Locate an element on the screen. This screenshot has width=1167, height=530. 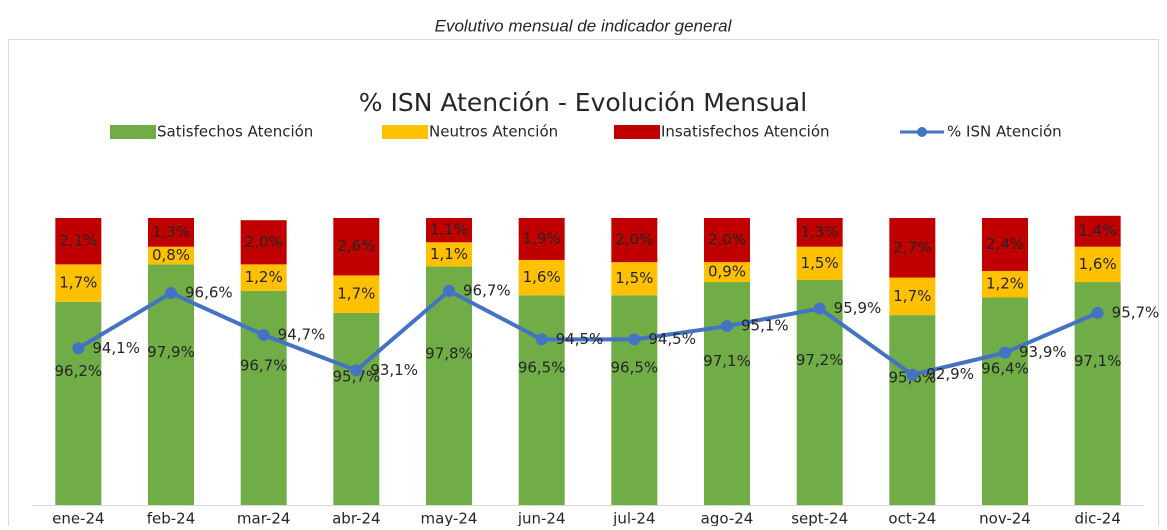
legend-label: Neutros Atención is located at coordinates (493, 132).